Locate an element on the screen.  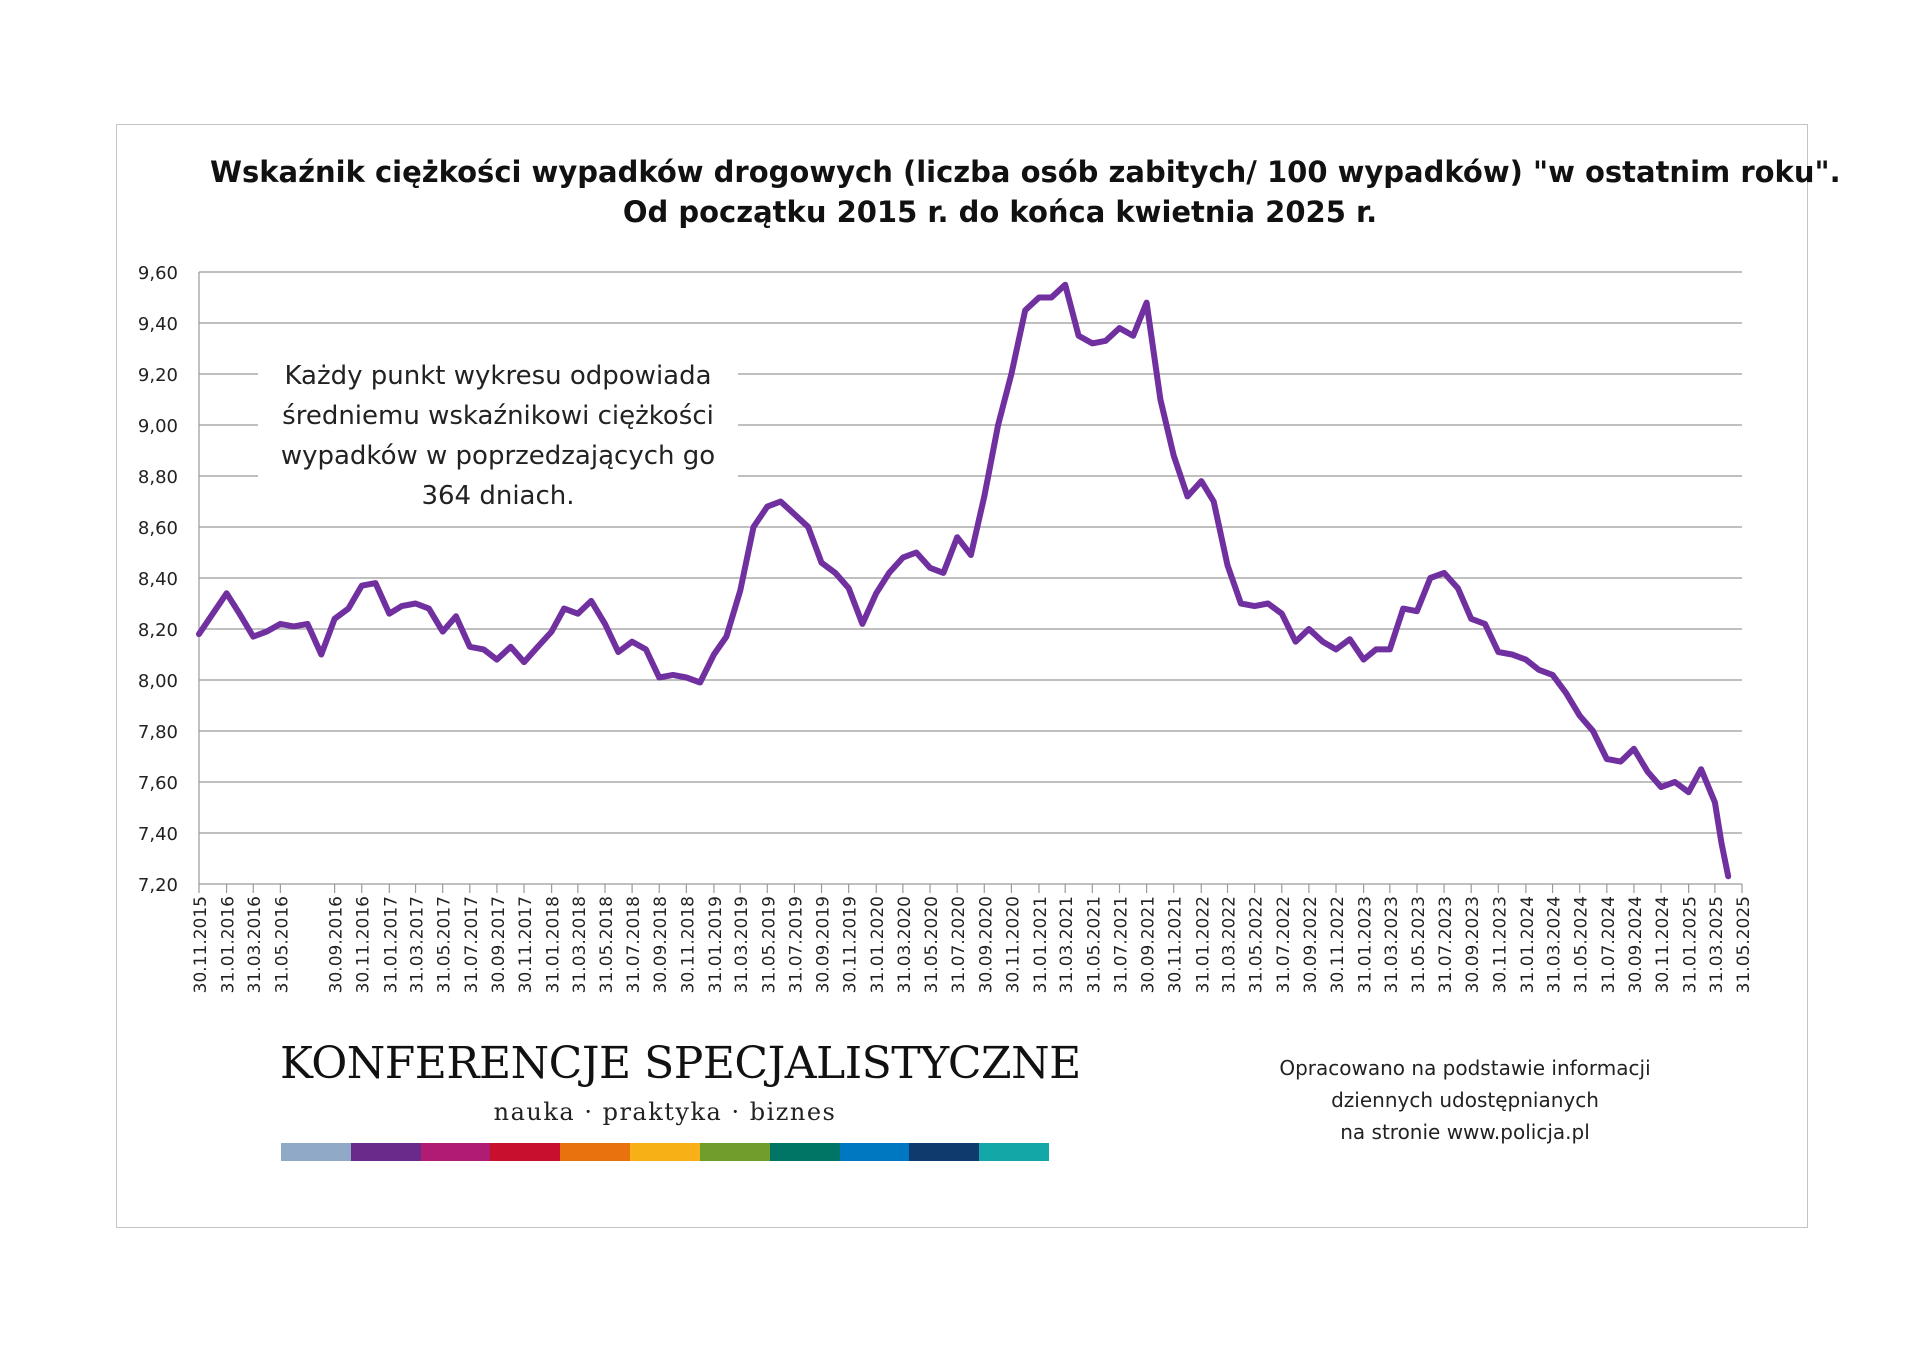
x-tick-label: 31.01.2022 is located at coordinates (1203, 944).